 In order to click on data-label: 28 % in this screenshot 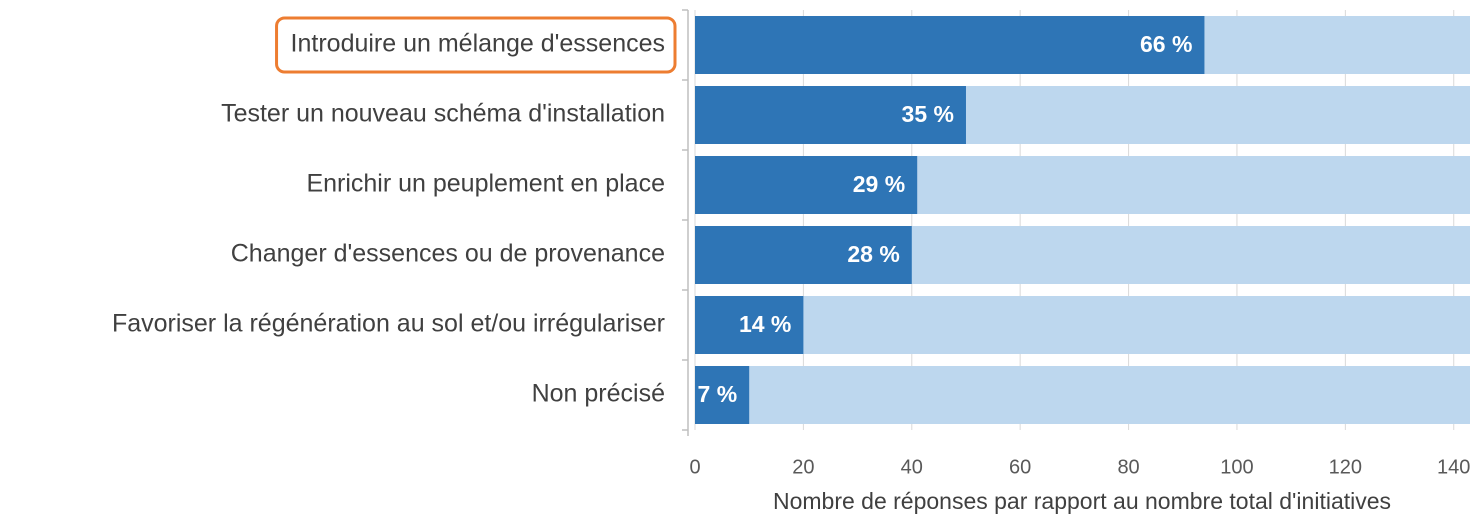, I will do `click(873, 254)`.